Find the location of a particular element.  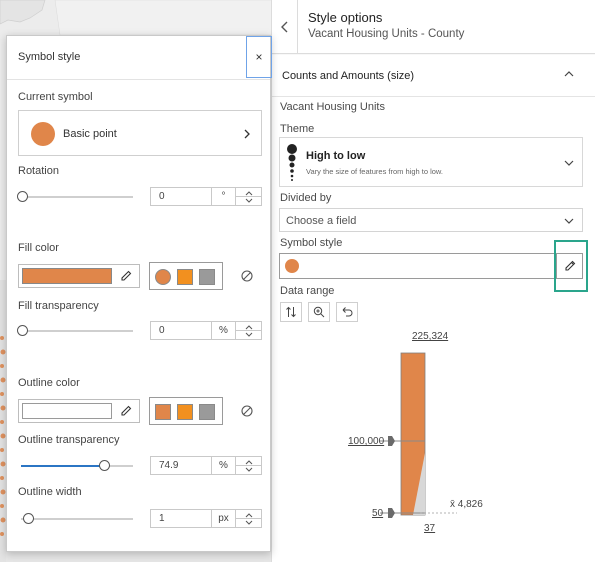

divided-by-select: Choose a field is located at coordinates (431, 220).